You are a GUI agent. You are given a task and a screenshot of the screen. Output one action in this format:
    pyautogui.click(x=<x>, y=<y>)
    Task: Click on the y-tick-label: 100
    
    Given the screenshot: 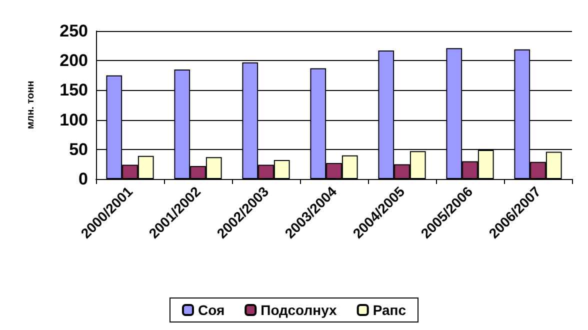 What is the action you would take?
    pyautogui.click(x=74, y=120)
    